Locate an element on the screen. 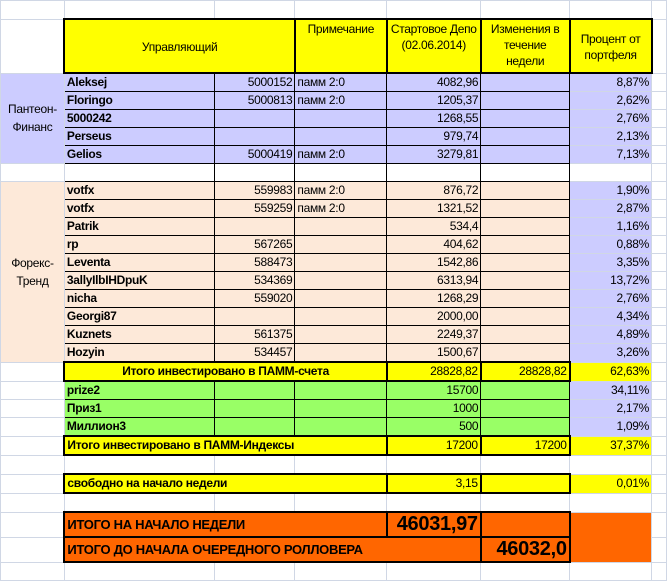  manager-name: Patrik is located at coordinates (139, 226).